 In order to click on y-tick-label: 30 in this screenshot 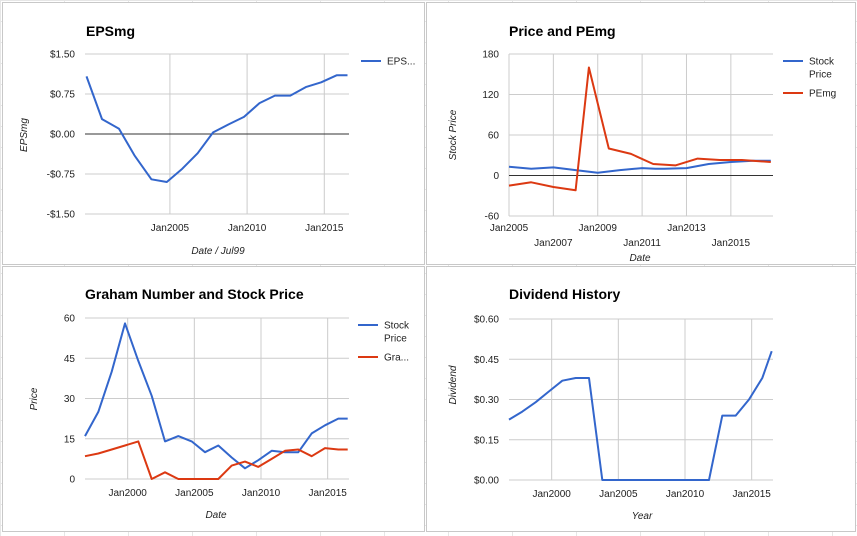, I will do `click(70, 399)`.